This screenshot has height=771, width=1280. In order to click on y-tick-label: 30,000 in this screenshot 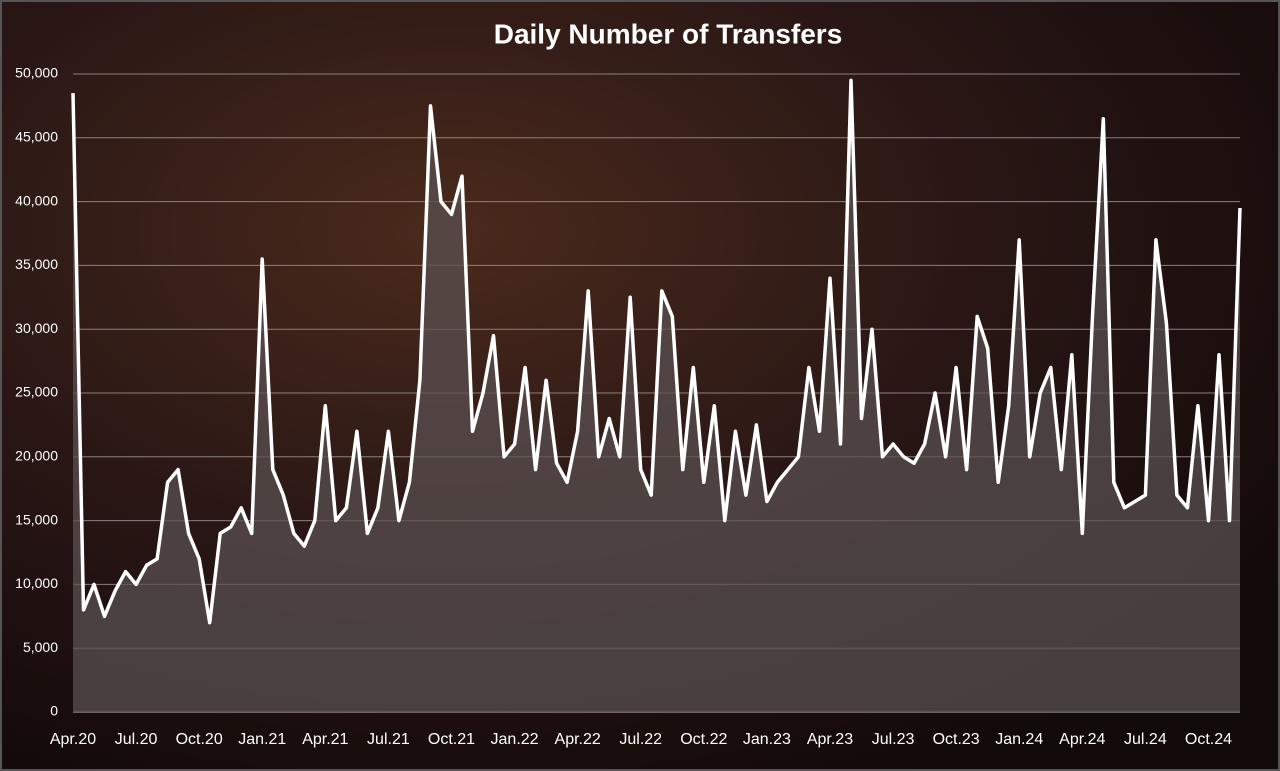, I will do `click(36, 328)`.